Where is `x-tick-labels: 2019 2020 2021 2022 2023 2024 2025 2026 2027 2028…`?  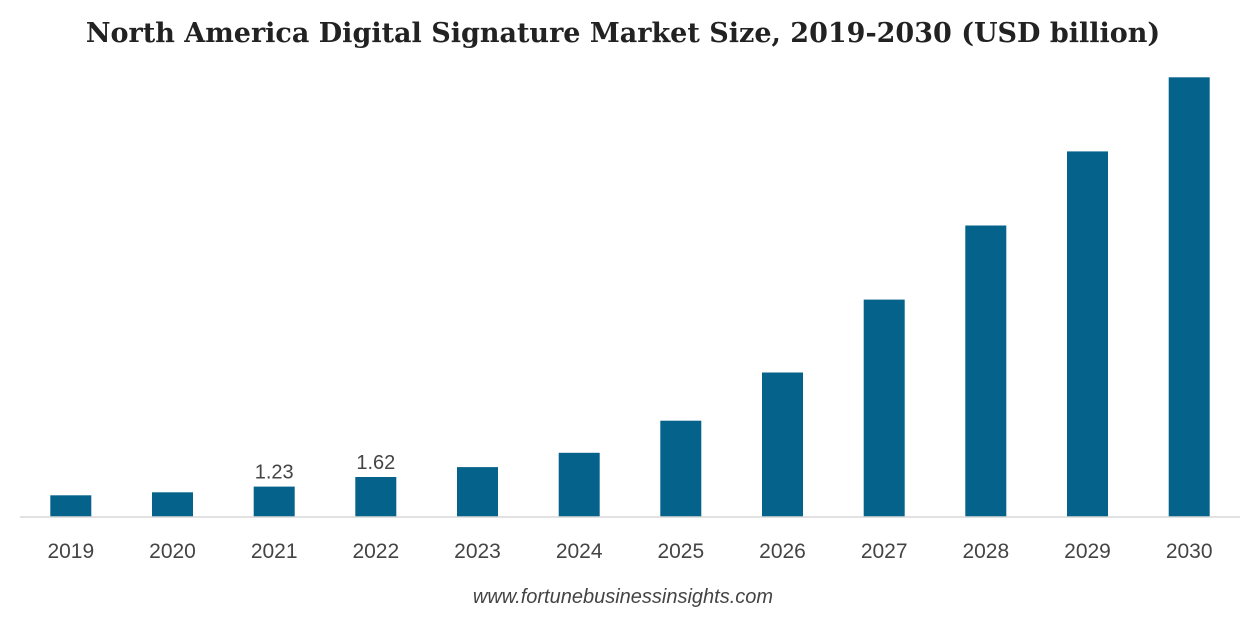
x-tick-labels: 2019 2020 2021 2022 2023 2024 2025 2026 2027 2028… is located at coordinates (629, 551).